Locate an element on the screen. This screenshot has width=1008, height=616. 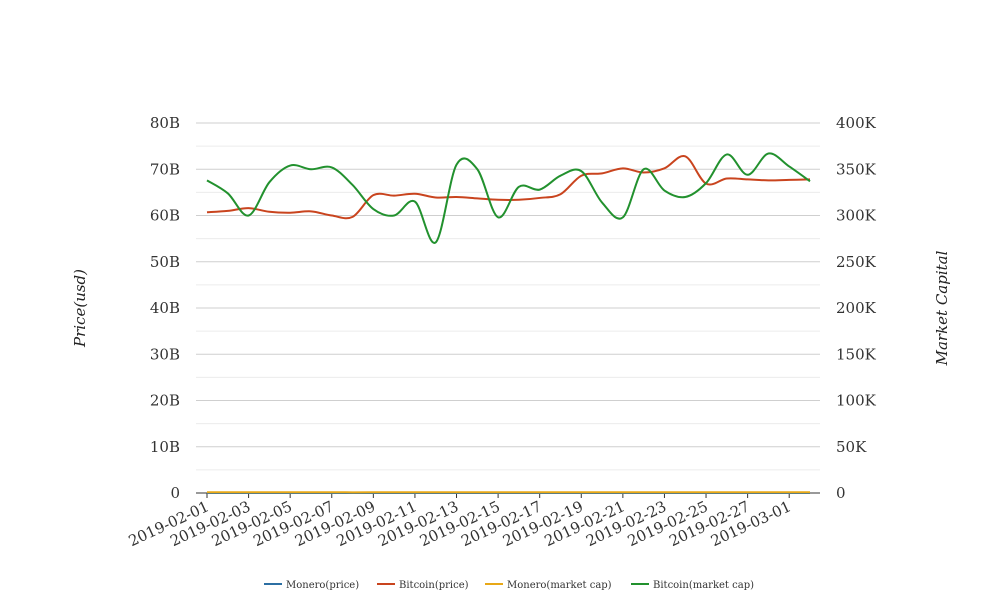
legend-item-bitcoin-price: Bitcoin(price) is located at coordinates (423, 585).